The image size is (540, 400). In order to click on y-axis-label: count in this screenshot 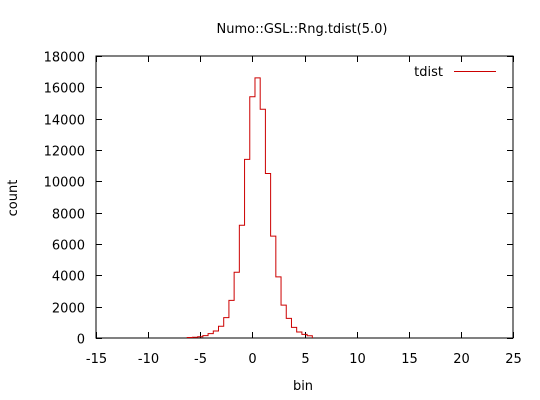, I will do `click(13, 198)`.